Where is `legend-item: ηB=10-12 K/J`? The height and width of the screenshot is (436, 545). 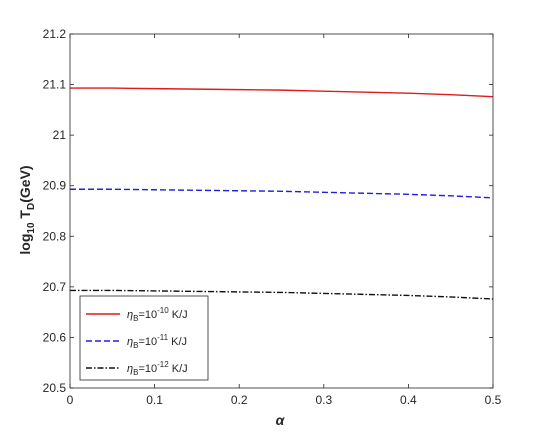
legend-item: ηB=10-12 K/J is located at coordinates (137, 368).